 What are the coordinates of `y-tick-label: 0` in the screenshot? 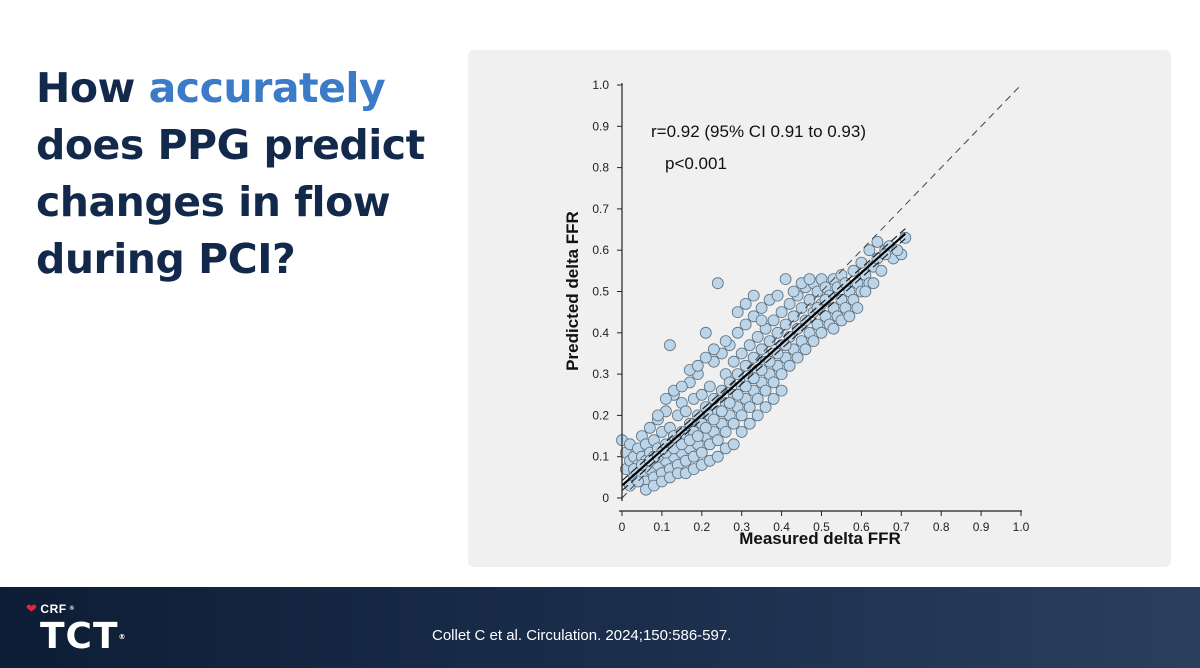 It's located at (605, 498).